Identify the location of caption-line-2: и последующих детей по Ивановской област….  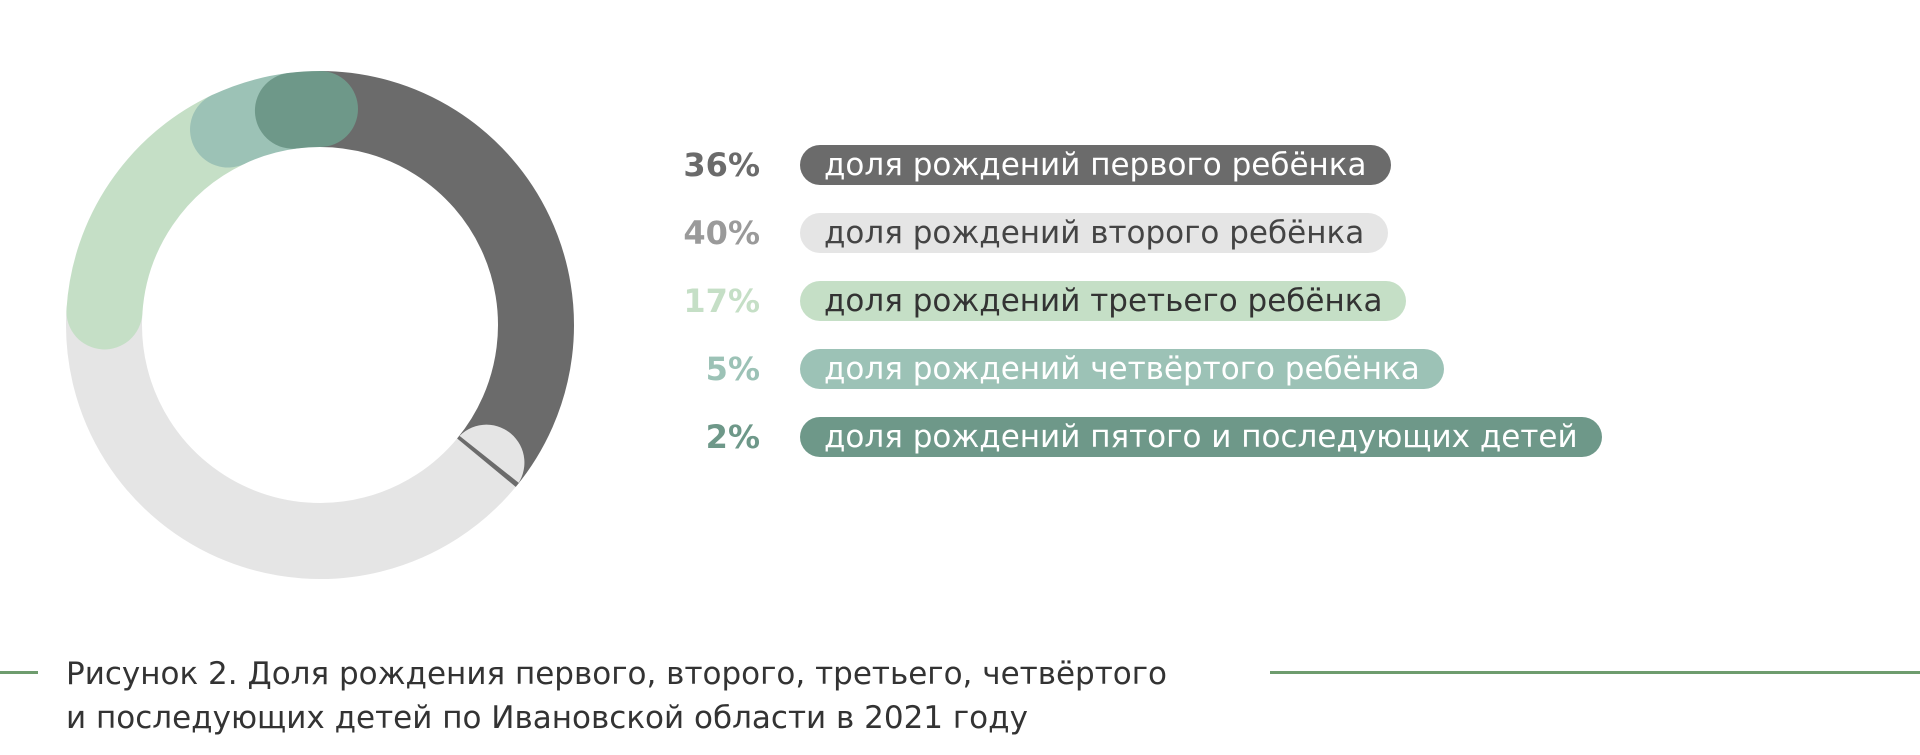
(547, 718).